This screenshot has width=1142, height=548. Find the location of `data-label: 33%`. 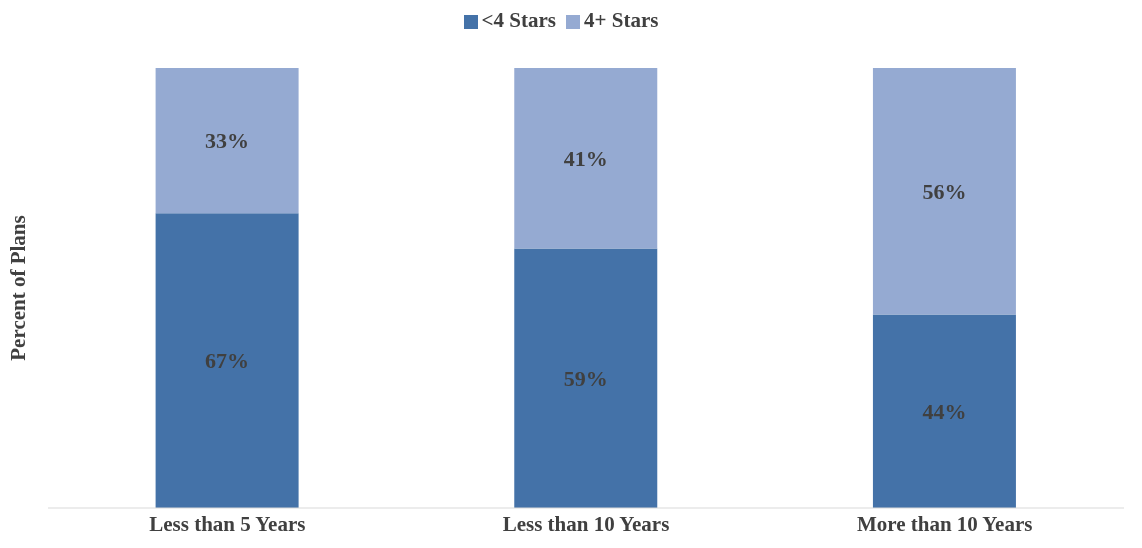

data-label: 33% is located at coordinates (227, 141).